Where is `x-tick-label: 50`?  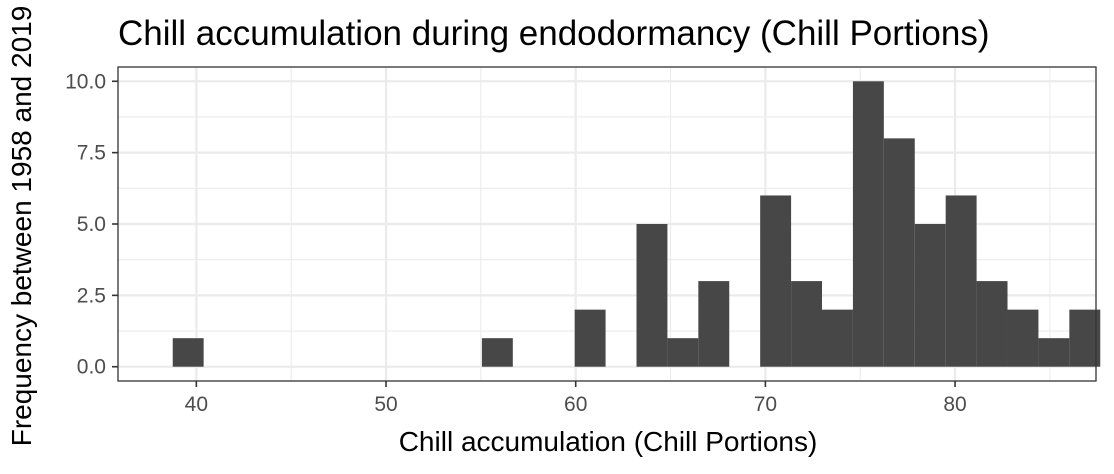 x-tick-label: 50 is located at coordinates (385, 404).